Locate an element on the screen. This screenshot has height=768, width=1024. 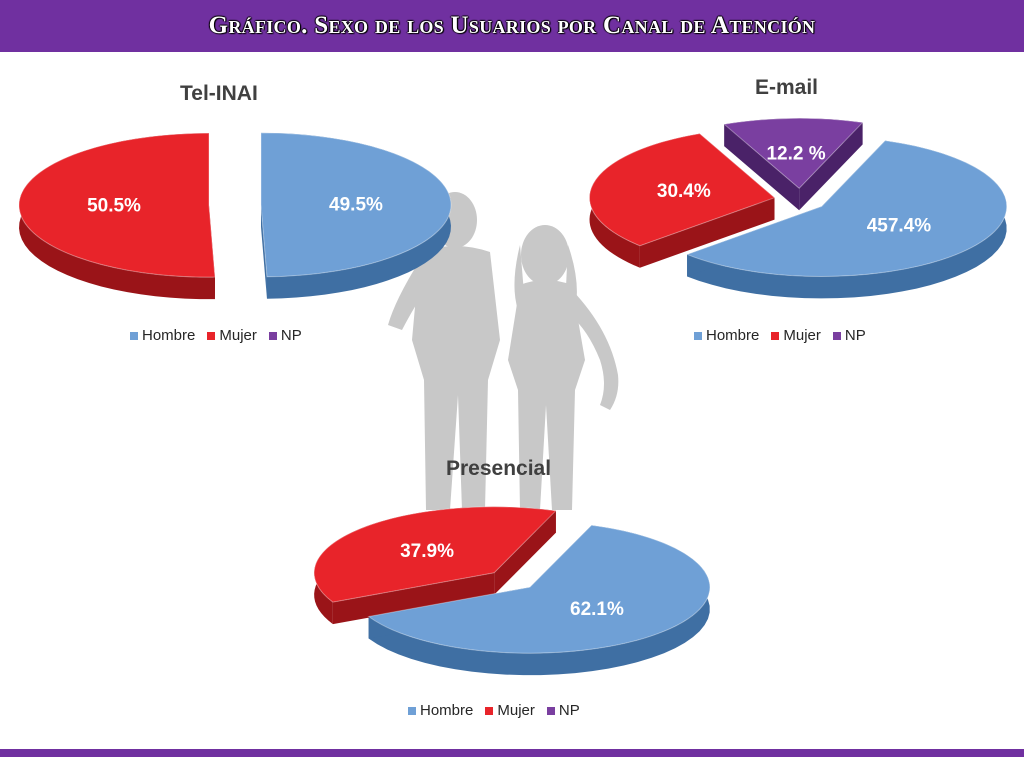
pie-1: 457.4% 30.4% 12.2 % is located at coordinates (798, 208).